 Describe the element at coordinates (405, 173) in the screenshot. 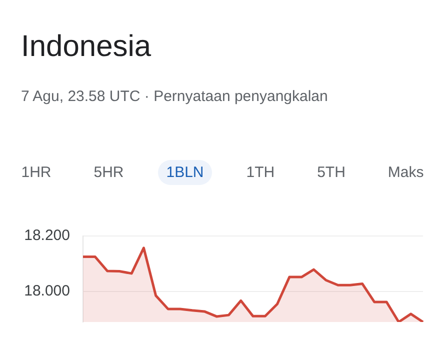

I see `text: Maks` at that location.